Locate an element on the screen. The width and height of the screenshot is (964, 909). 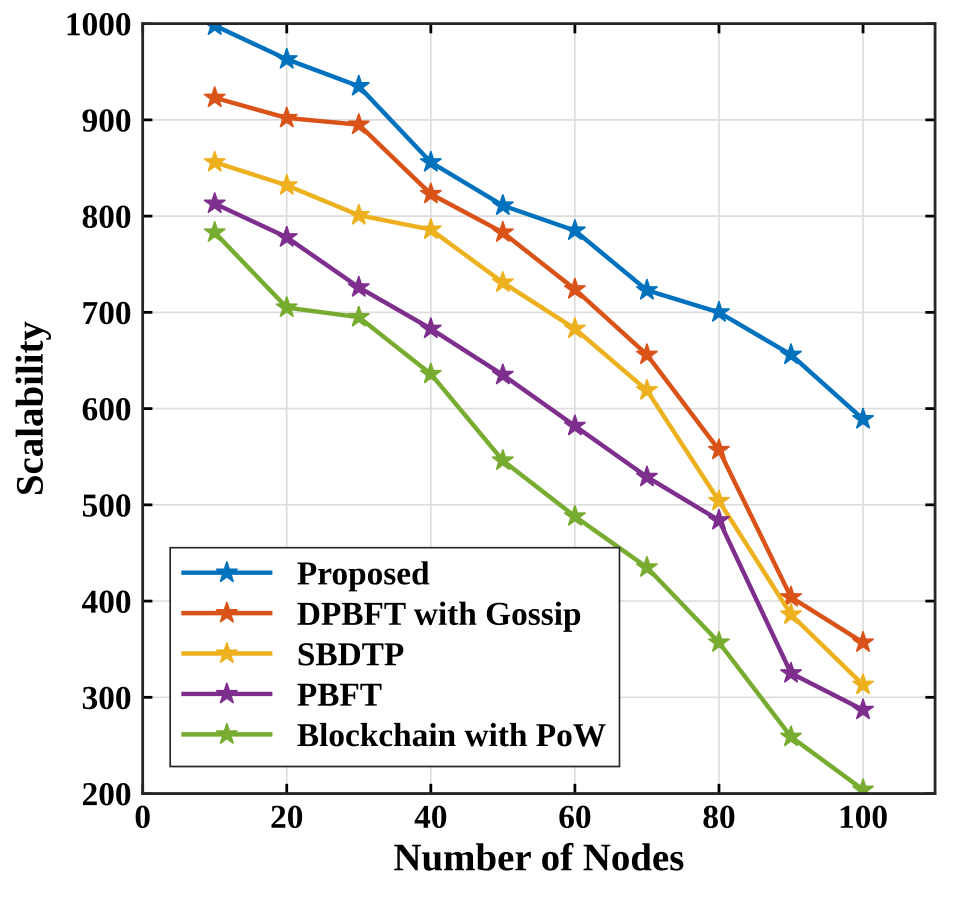
y-tick-label: 300 is located at coordinates (106, 698).